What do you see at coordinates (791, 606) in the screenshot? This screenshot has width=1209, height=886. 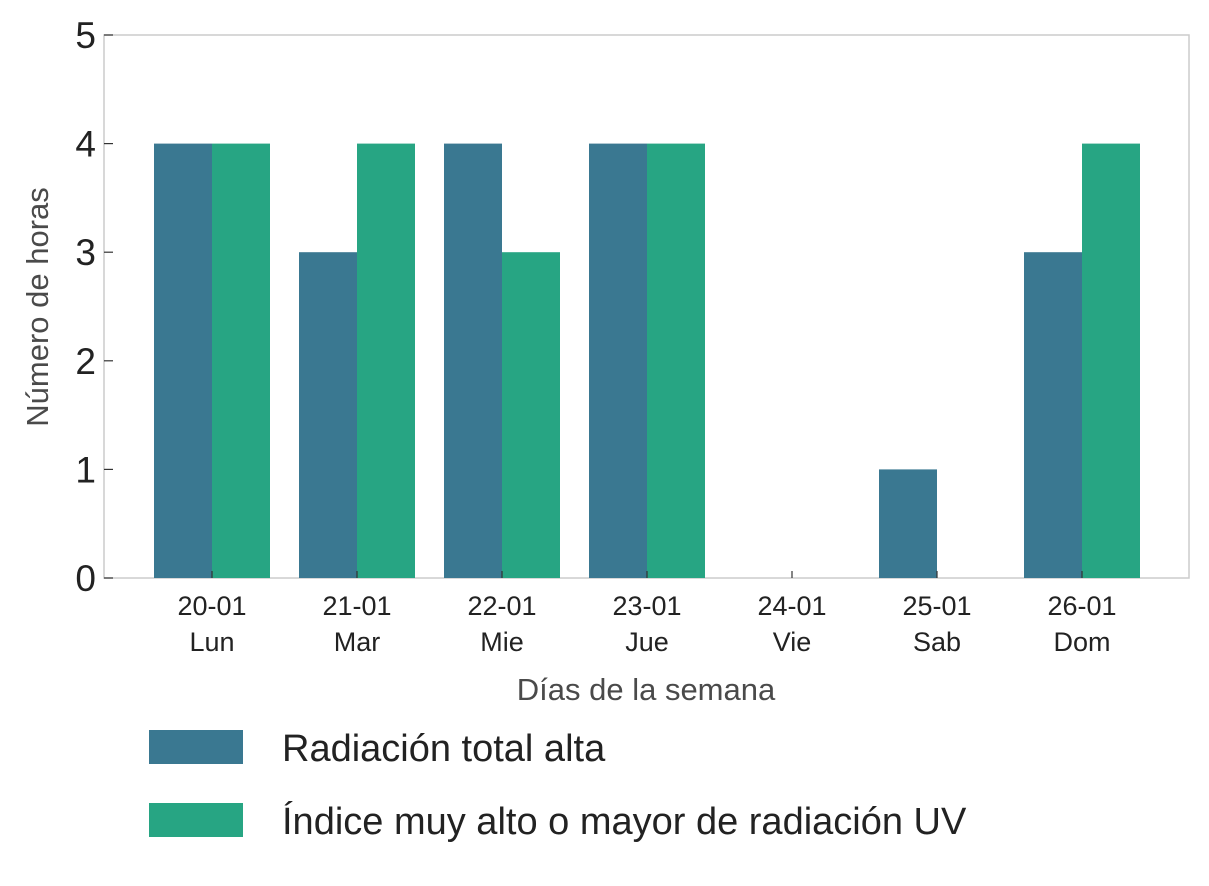 I see `x-tick-label-date: 24-01` at bounding box center [791, 606].